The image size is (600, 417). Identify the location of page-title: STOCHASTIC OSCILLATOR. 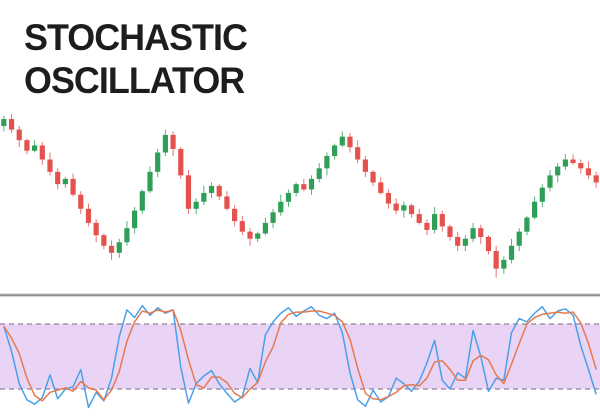
(136, 59).